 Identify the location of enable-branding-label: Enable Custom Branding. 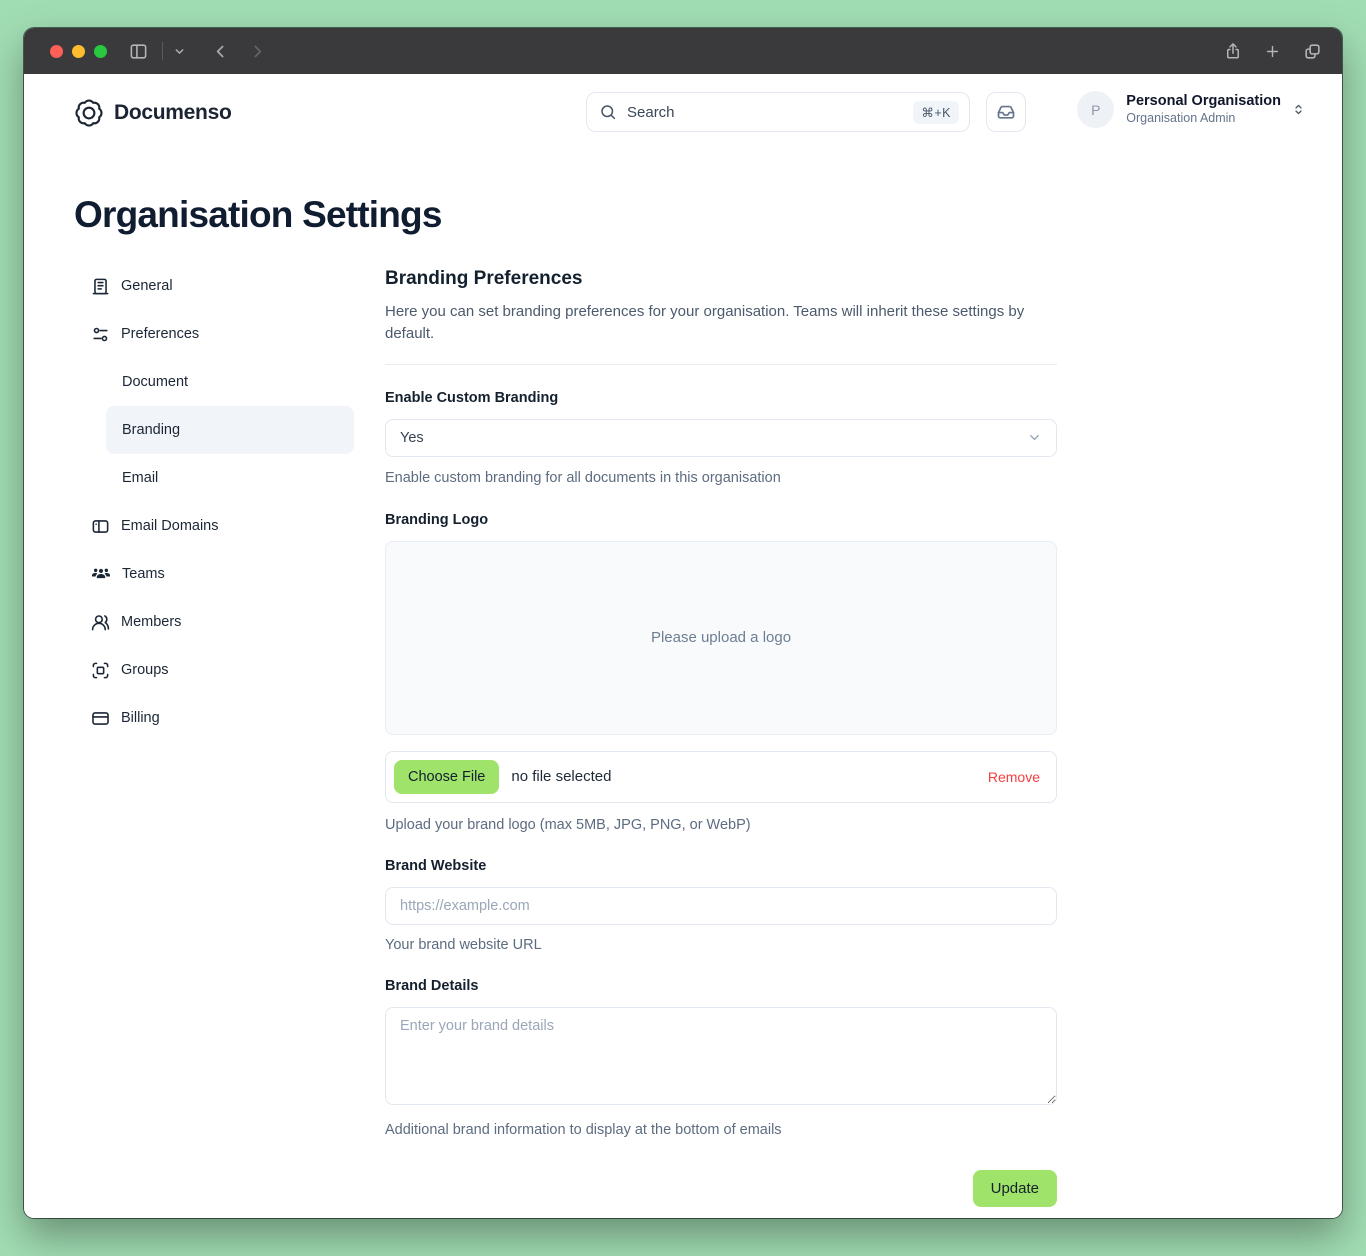
(472, 397).